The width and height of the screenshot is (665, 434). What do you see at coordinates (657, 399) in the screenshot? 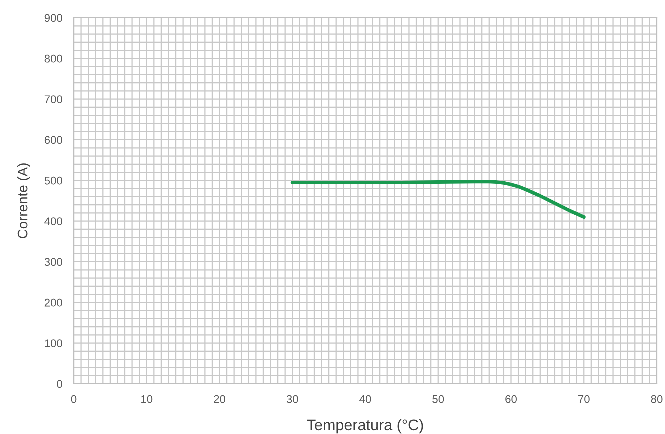
I see `x-tick-label: 80` at bounding box center [657, 399].